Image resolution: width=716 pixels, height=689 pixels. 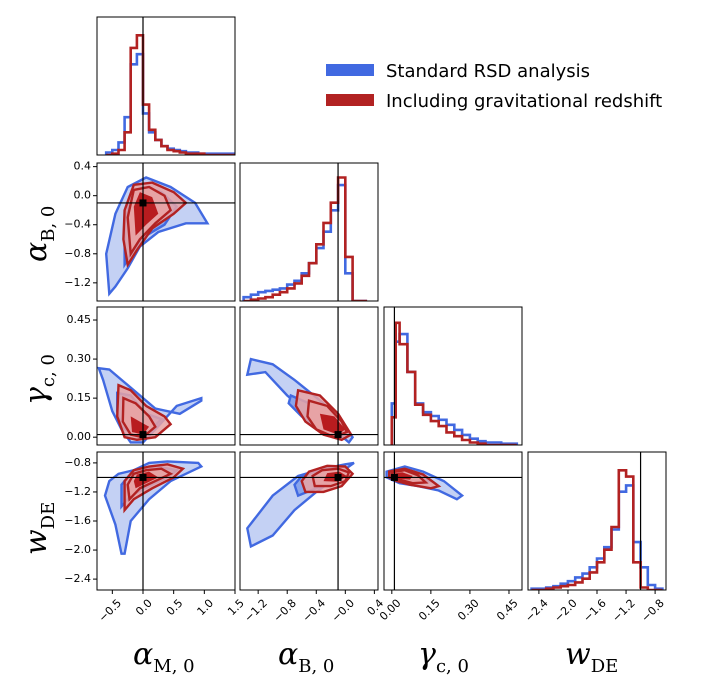 I want to click on legend-label-redshift: Including gravitational redshift, so click(x=524, y=101).